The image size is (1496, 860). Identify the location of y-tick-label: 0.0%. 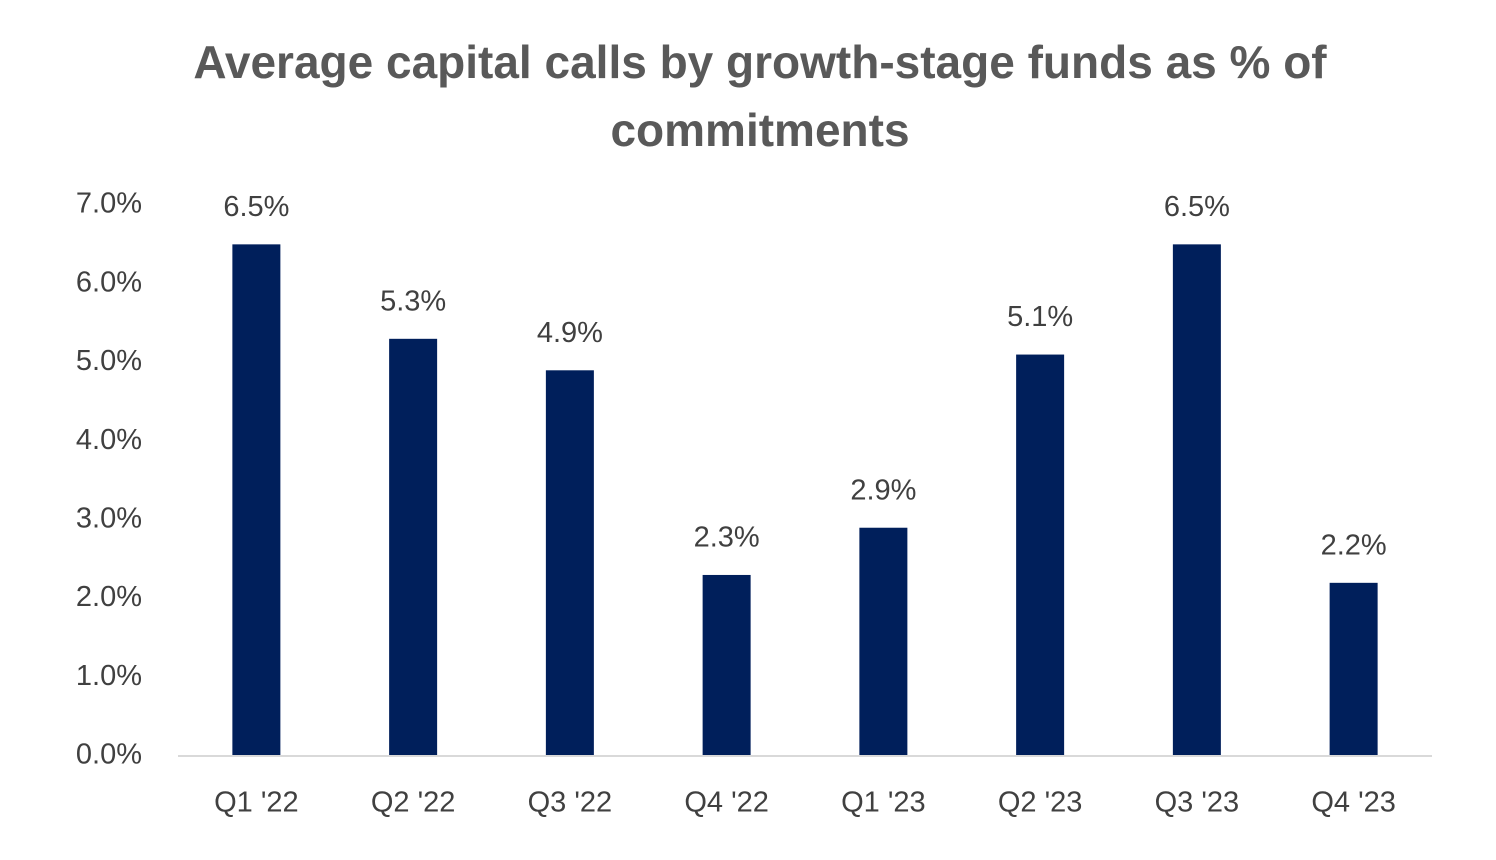
(109, 755).